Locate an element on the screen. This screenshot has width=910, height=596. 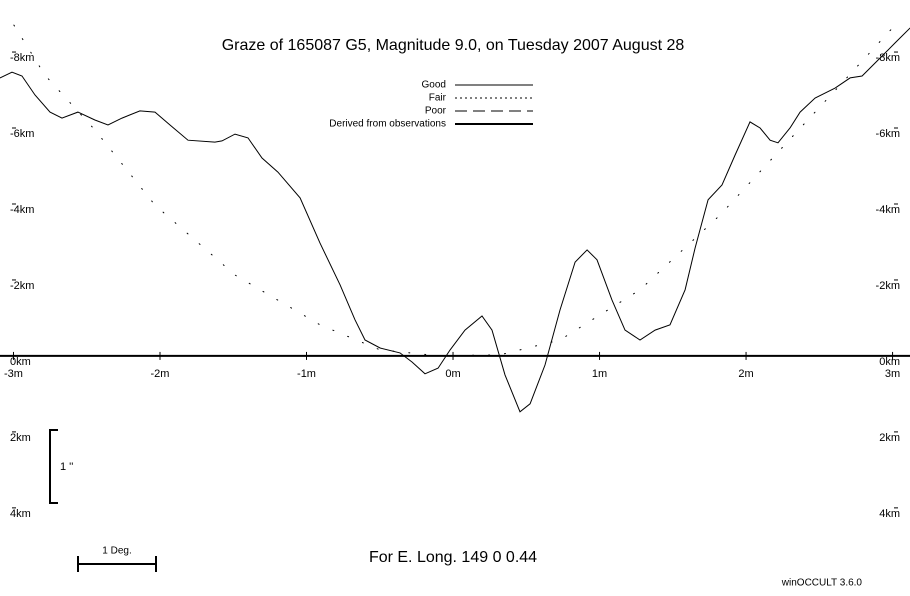
x-tick-label: -1m is located at coordinates (306, 374).